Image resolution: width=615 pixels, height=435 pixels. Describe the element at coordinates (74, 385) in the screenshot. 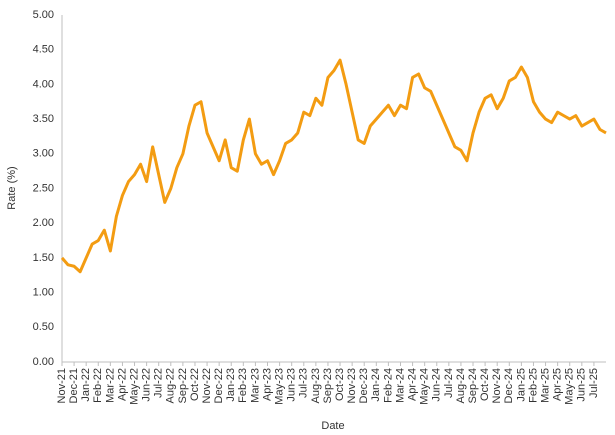

I see `x-tick-label: Dec-21` at that location.